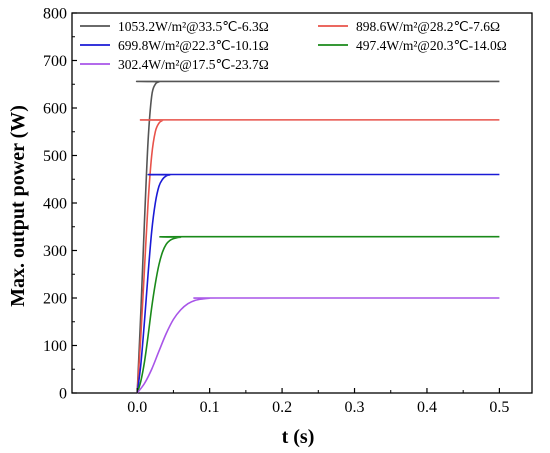 The image size is (550, 453). I want to click on legend-label: 497.4W/m²@20.3℃-14.0Ω, so click(431, 45).